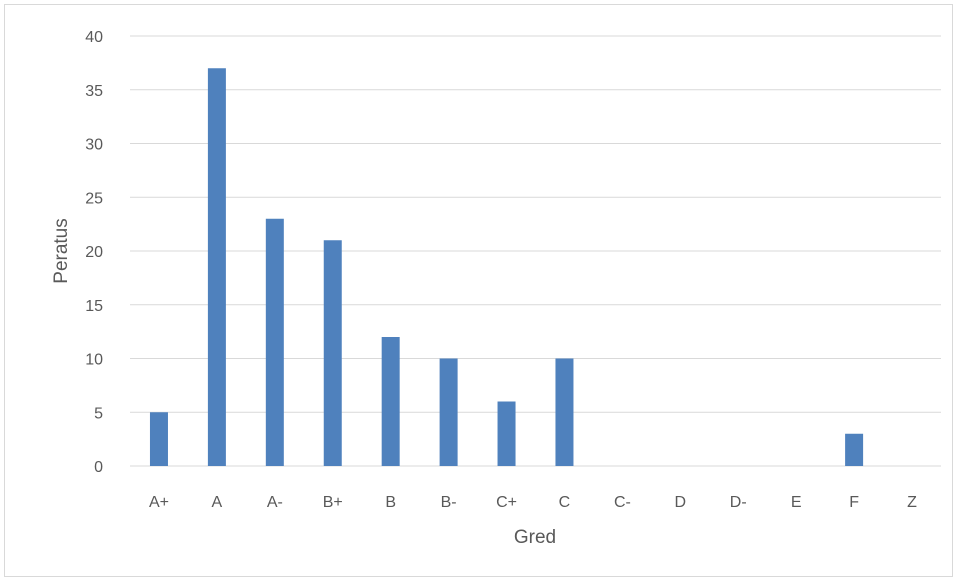  Describe the element at coordinates (61, 250) in the screenshot. I see `y-axis-title: Peratus` at that location.